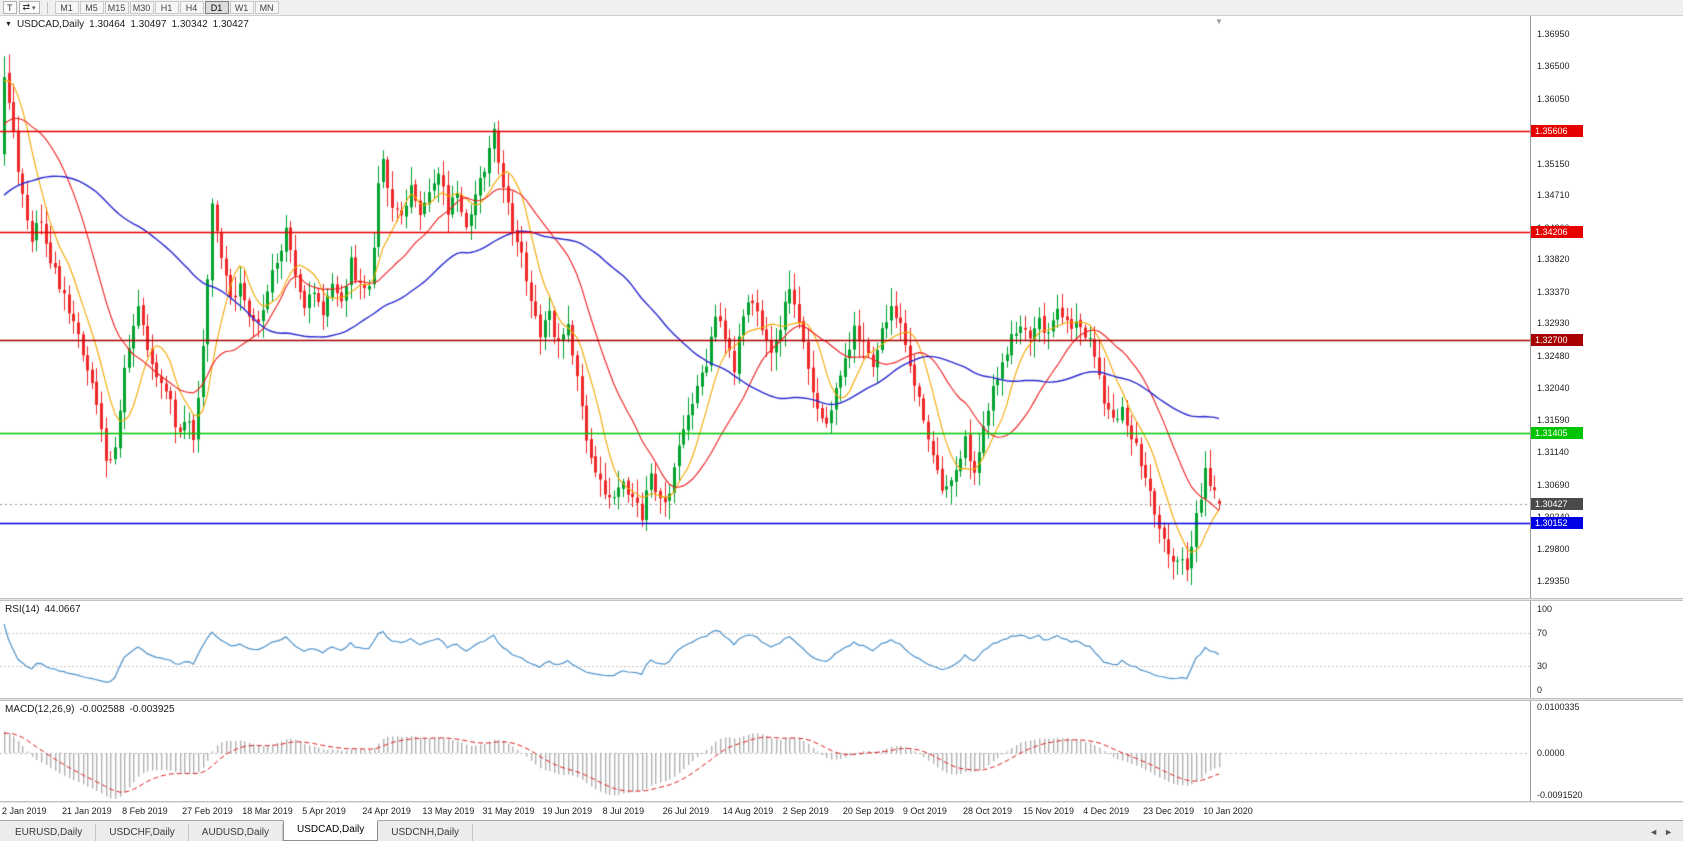  Describe the element at coordinates (805, 811) in the screenshot. I see `date-label: 2 Sep 2019` at that location.